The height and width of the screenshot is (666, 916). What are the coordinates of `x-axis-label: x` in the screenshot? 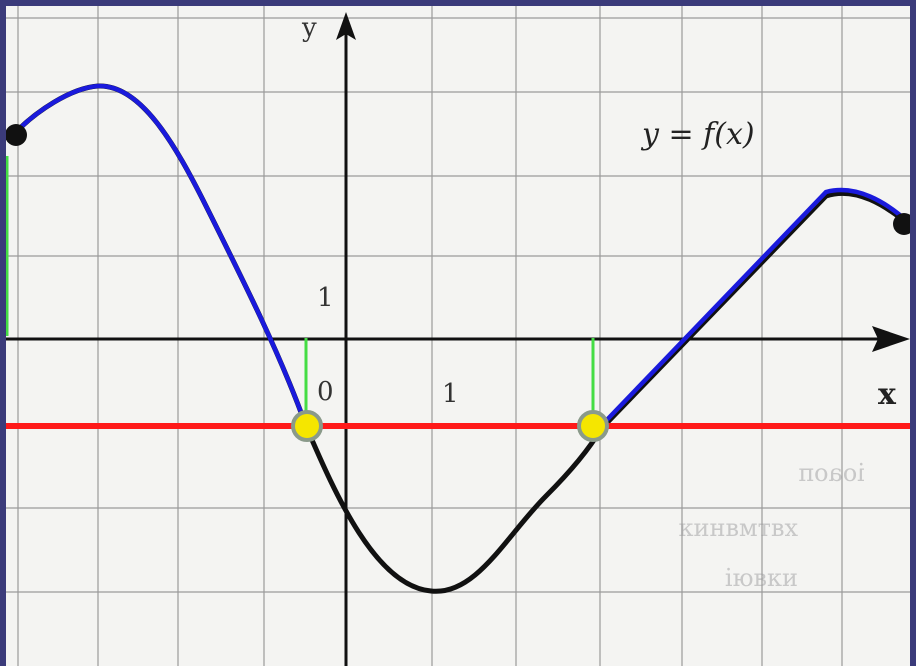 It's located at (887, 394).